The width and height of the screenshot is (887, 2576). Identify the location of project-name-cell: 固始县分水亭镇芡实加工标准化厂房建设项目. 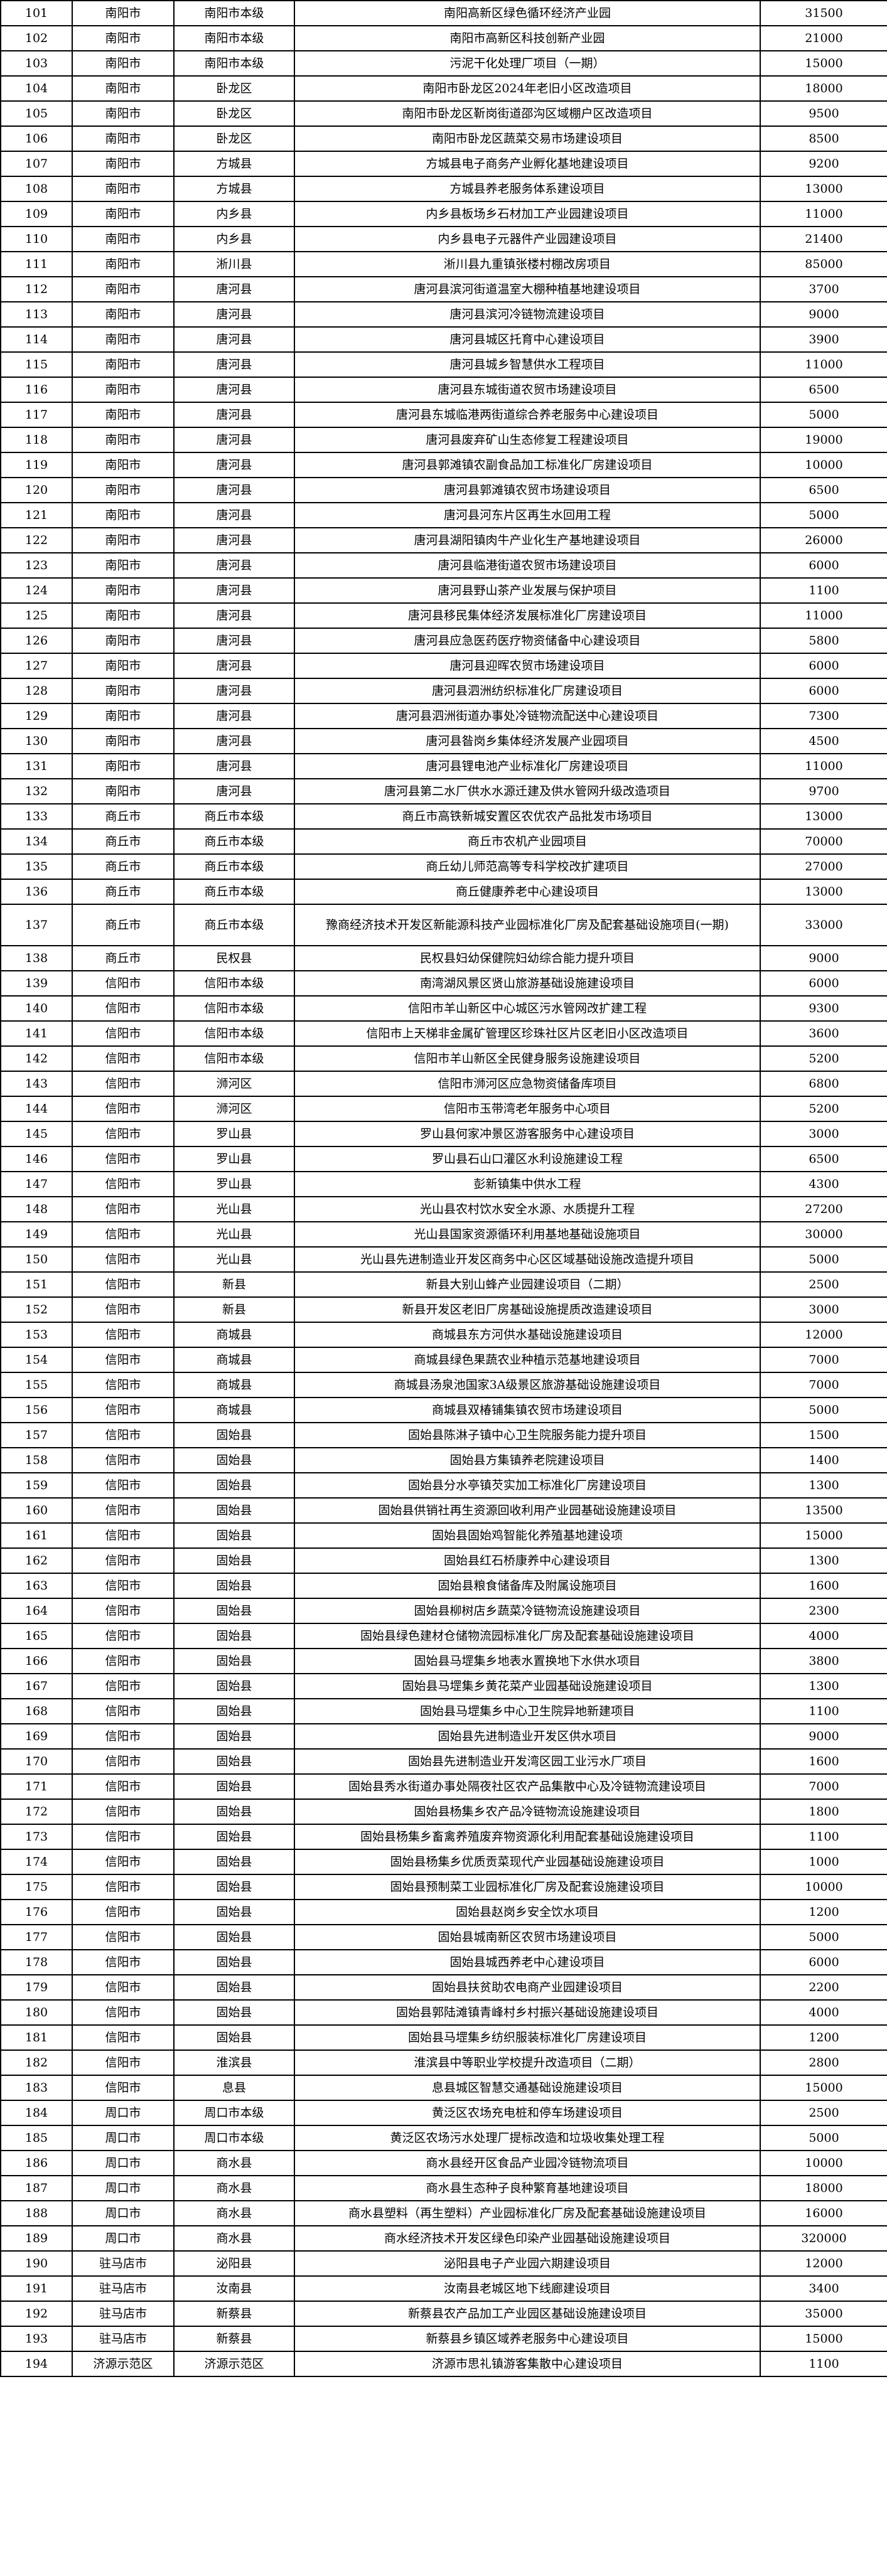
(527, 1485).